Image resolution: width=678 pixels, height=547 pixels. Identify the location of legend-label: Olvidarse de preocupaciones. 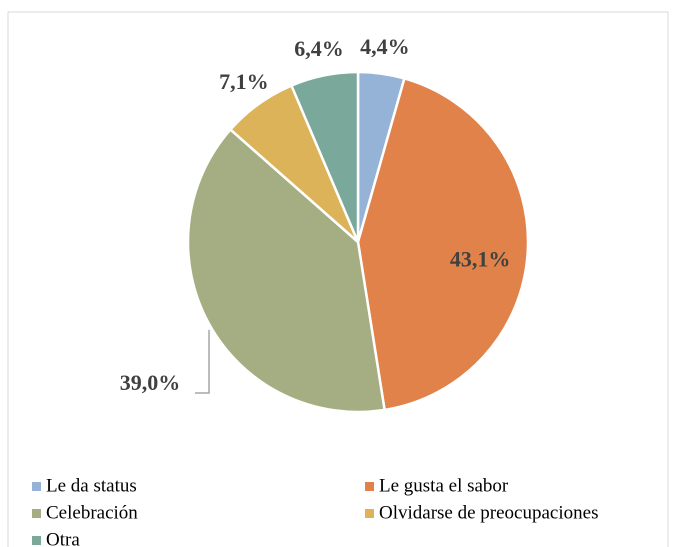
(488, 512).